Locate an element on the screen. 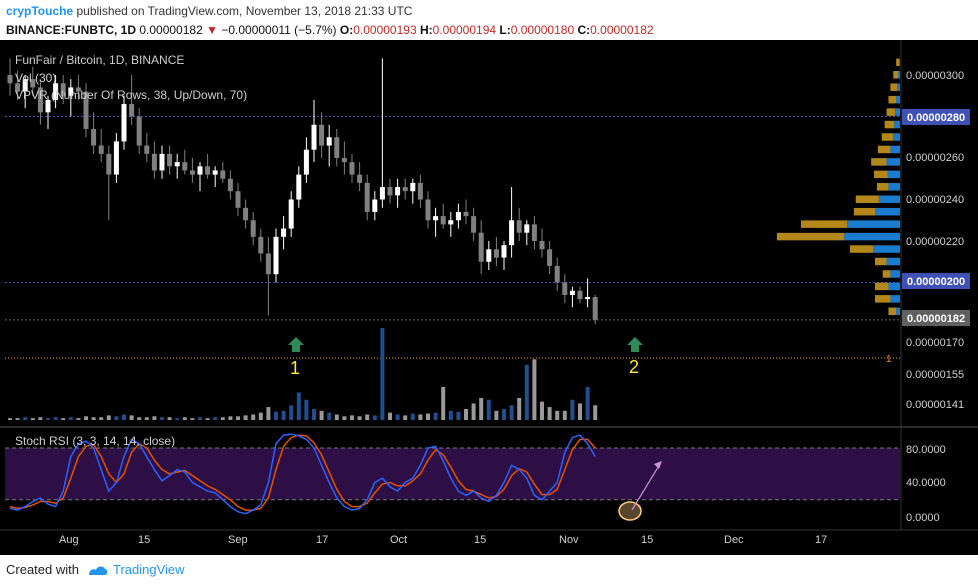 The width and height of the screenshot is (978, 587). legend-vpvr: VPVR (Number Of Rows, 38, Up/Down, 70) is located at coordinates (131, 95).